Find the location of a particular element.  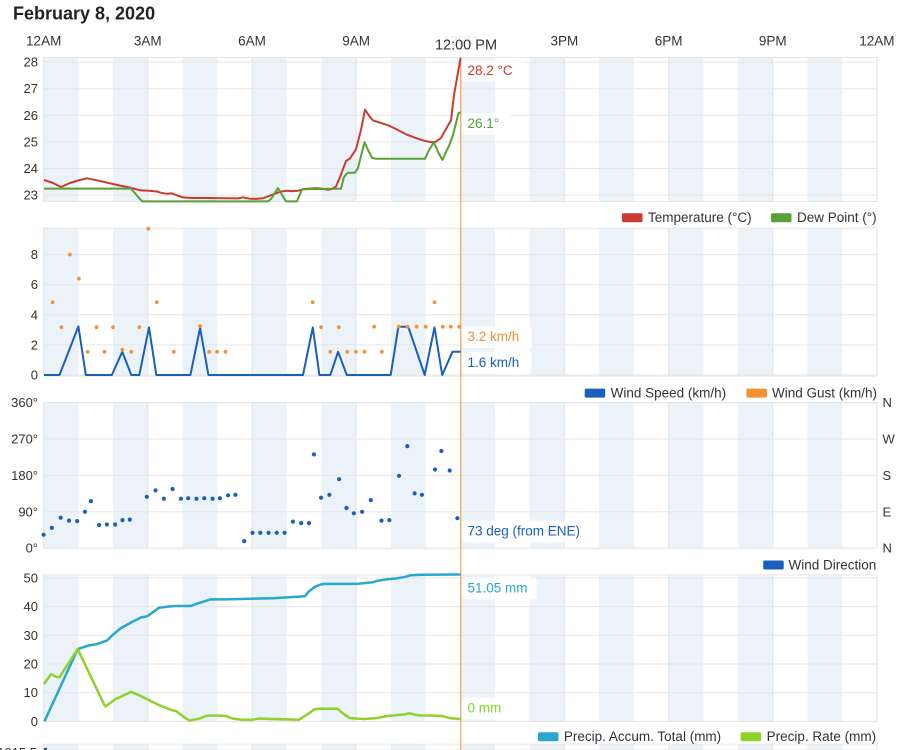

svg-text: 3.2 km/h is located at coordinates (494, 336).